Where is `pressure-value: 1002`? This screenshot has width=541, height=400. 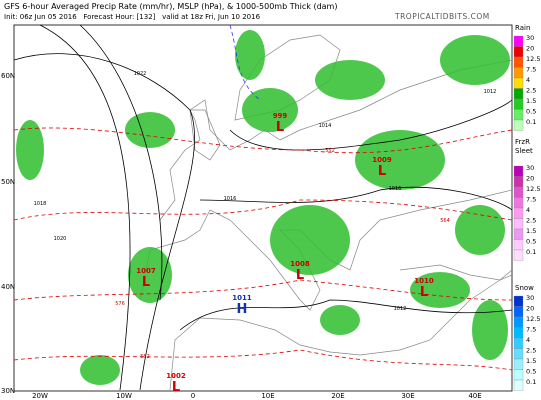
pressure-value: 1002 is located at coordinates (176, 376).